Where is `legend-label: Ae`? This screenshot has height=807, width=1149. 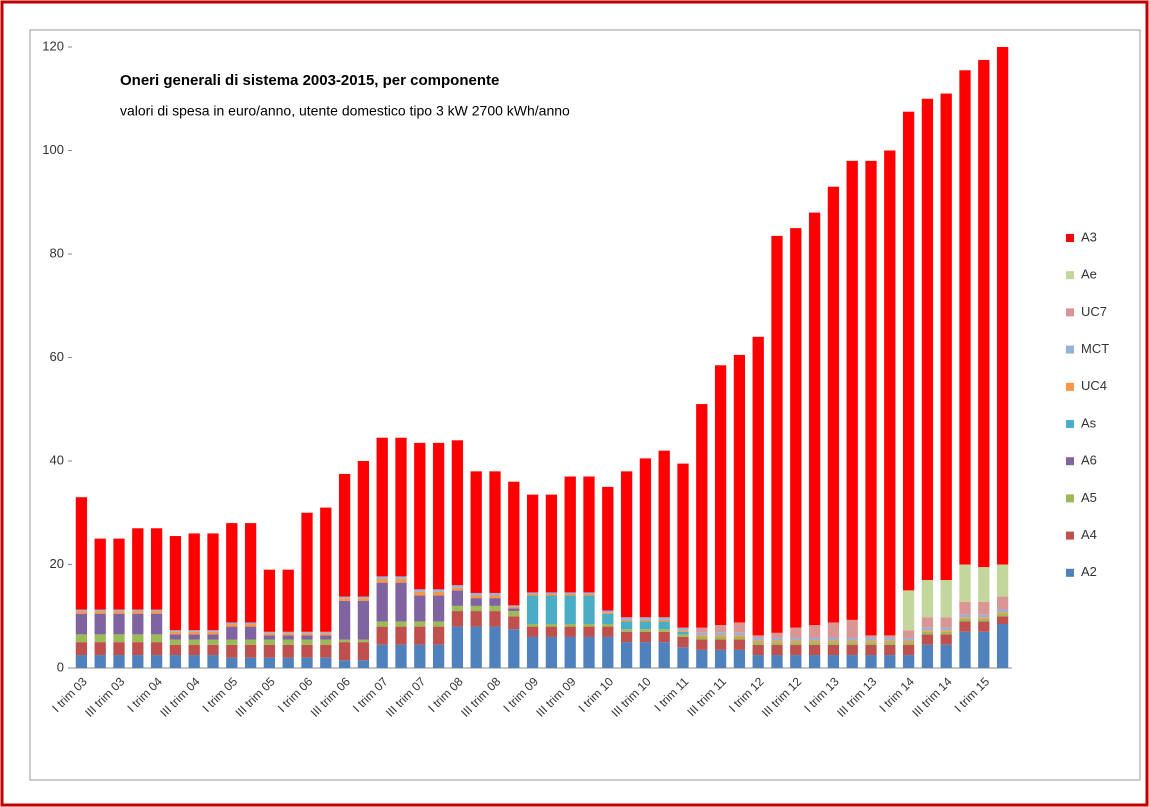
legend-label: Ae is located at coordinates (1089, 274).